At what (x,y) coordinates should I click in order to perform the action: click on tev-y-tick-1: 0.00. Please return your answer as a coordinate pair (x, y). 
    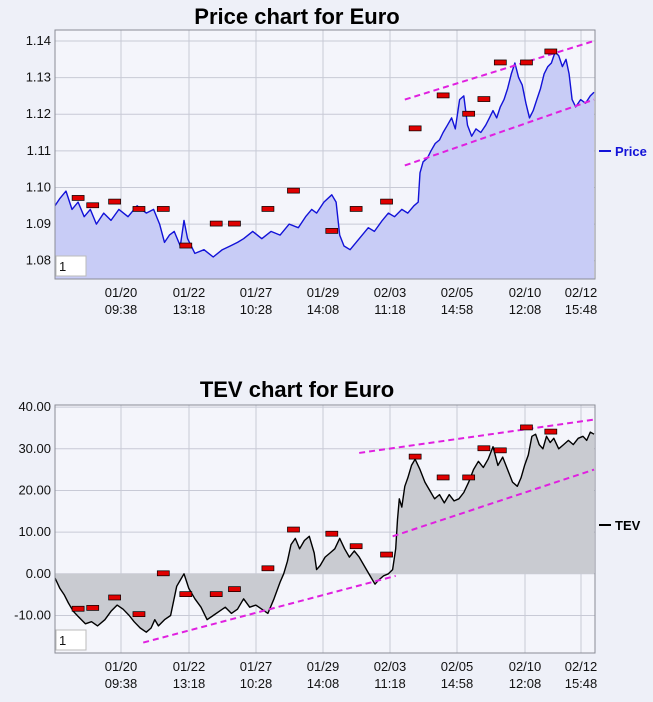
    Looking at the image, I should click on (38, 573).